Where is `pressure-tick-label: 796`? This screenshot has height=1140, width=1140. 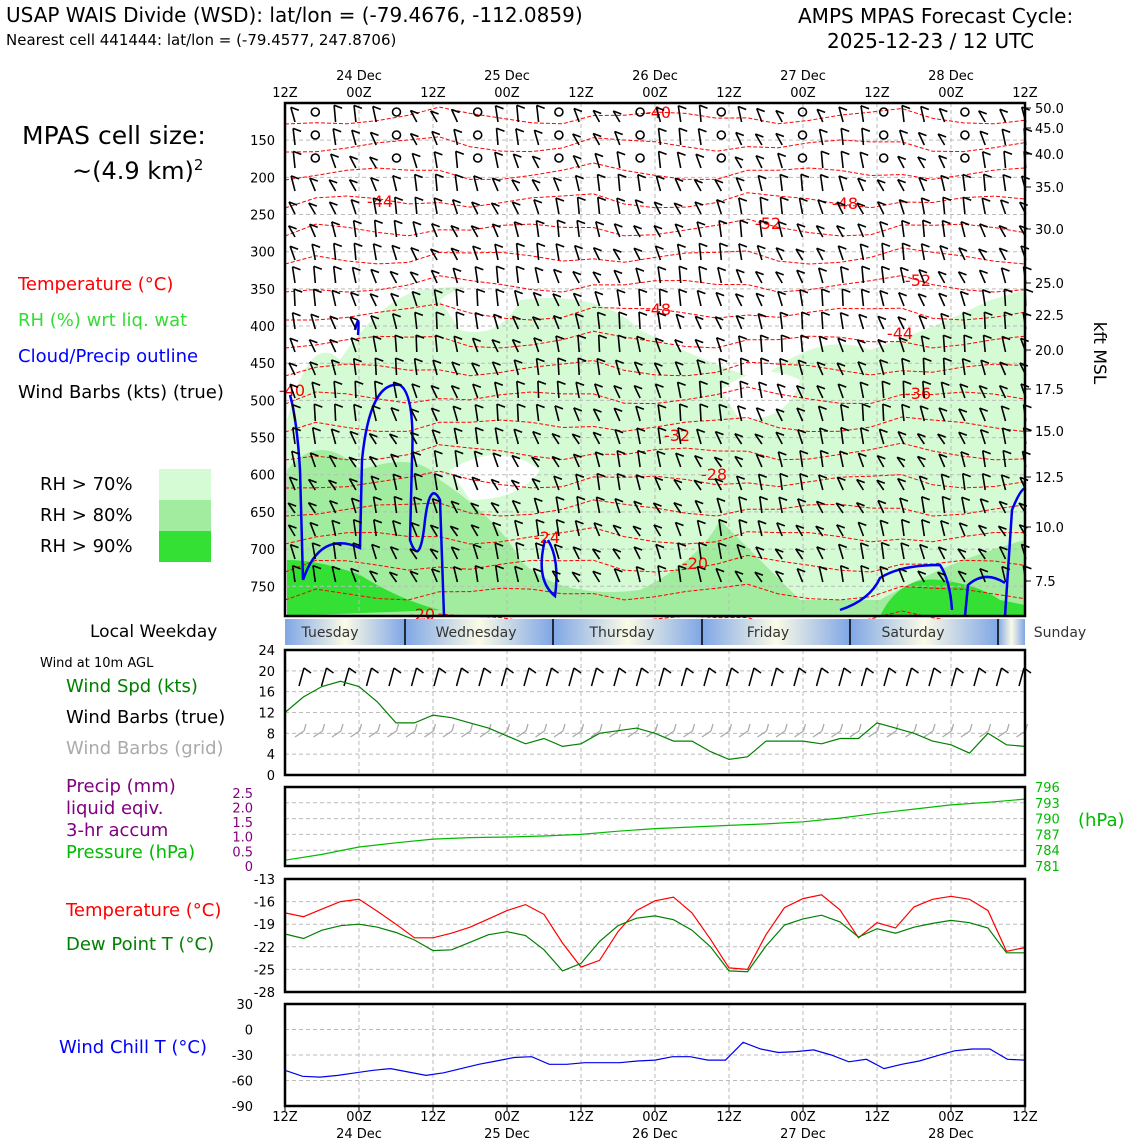
pressure-tick-label: 796 is located at coordinates (1047, 788).